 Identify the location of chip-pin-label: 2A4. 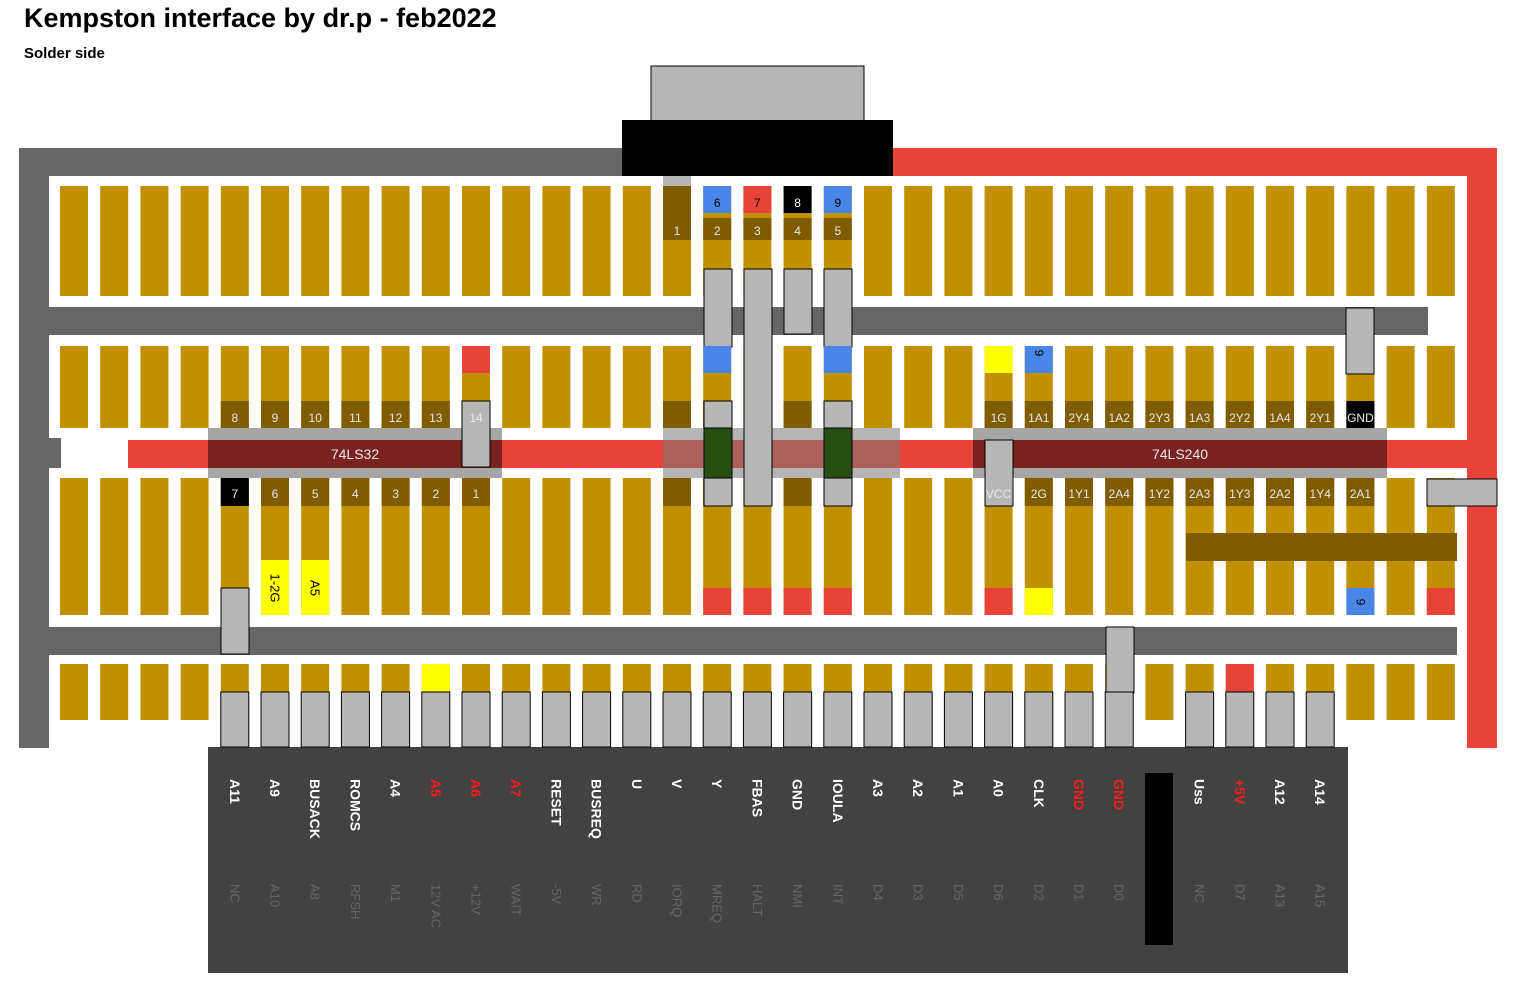
(1120, 494).